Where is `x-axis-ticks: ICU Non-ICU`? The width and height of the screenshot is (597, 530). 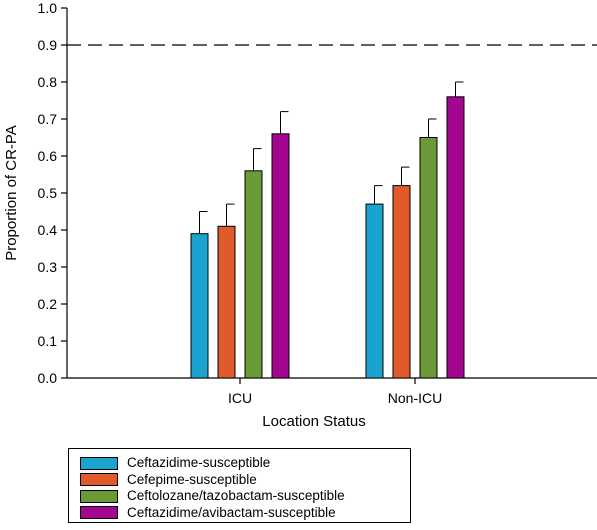 x-axis-ticks: ICU Non-ICU is located at coordinates (335, 392).